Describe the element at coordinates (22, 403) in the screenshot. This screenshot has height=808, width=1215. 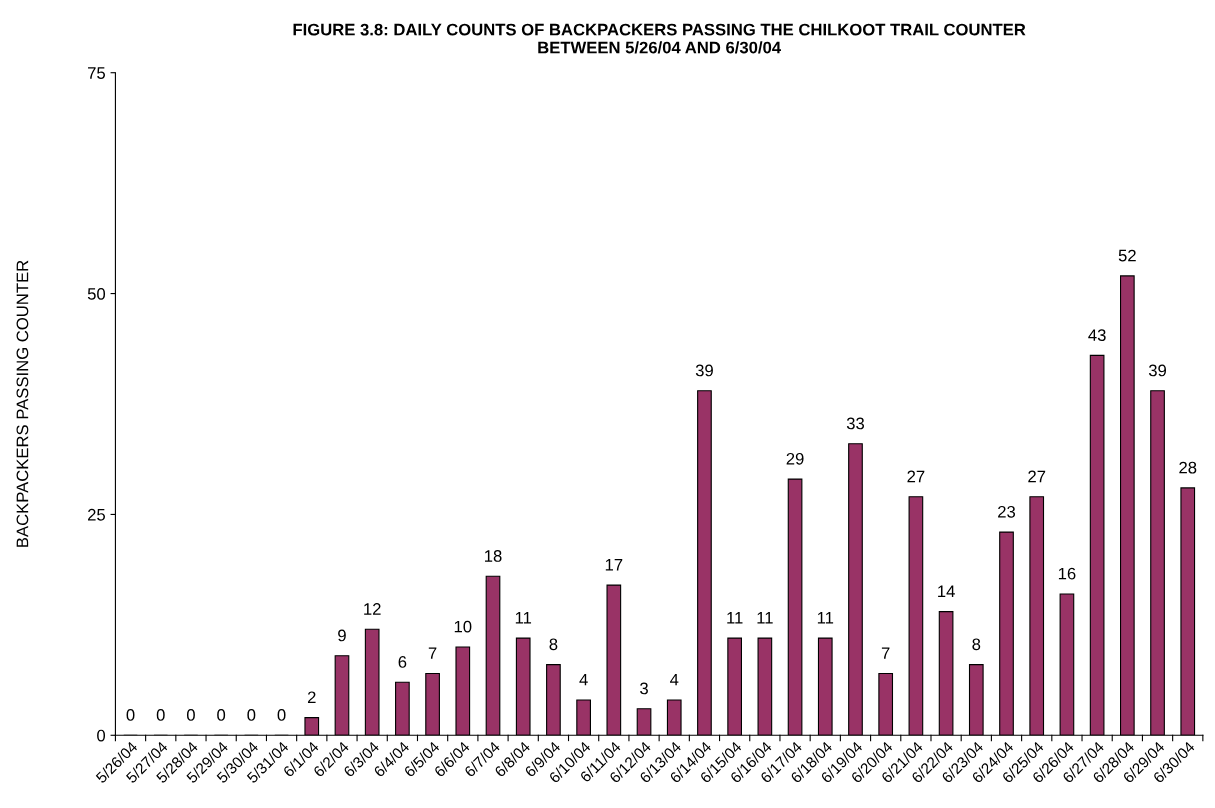
I see `y-axis-title: BACKPACKERS PASSING COUNTER` at that location.